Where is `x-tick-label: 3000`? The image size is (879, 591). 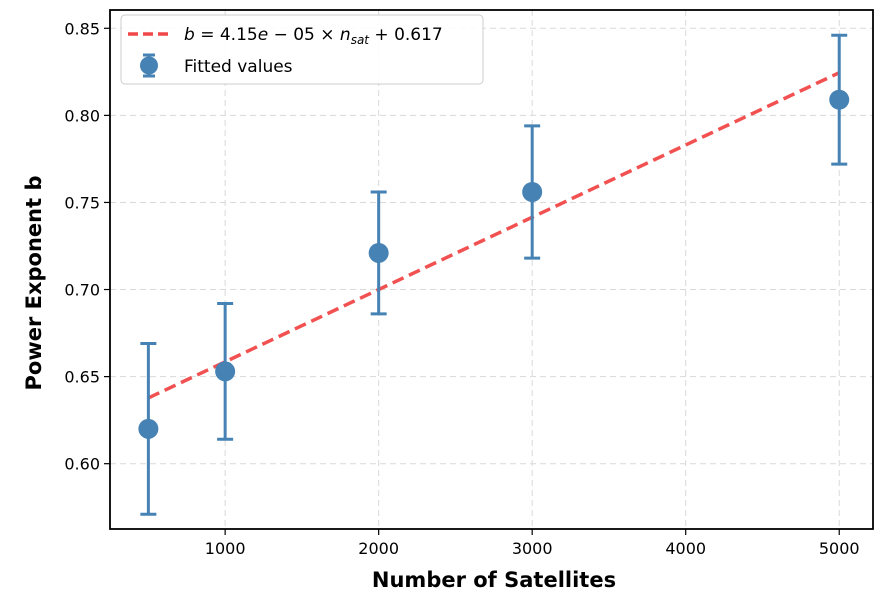 x-tick-label: 3000 is located at coordinates (532, 548).